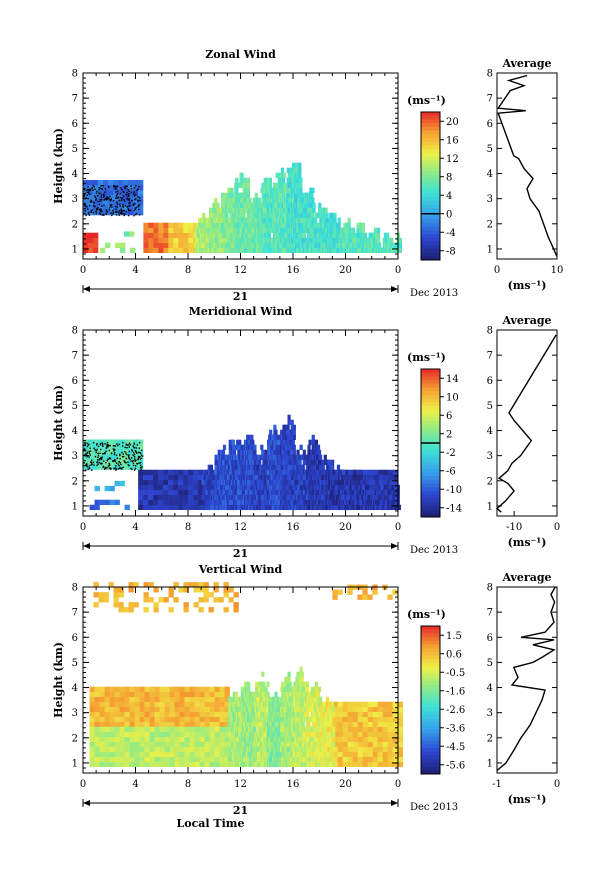  I want to click on colorbar-tick-label: 10, so click(452, 397).